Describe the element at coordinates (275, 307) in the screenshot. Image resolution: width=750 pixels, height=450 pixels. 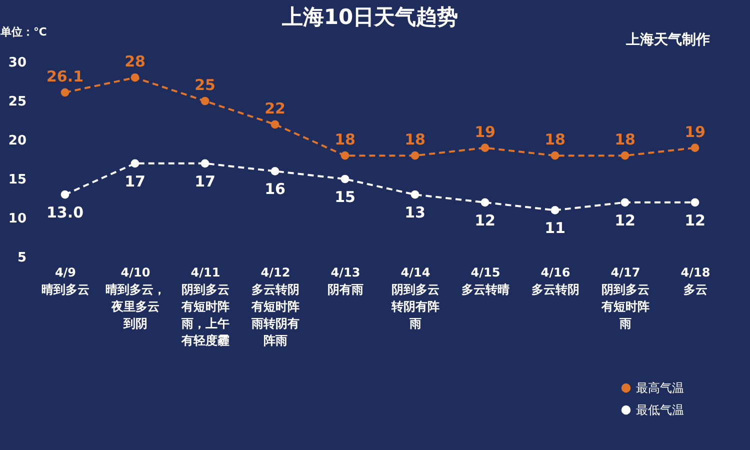
I see `x-tick-label: 4/12 多云转阴有短时阵雨转阴有阵雨` at that location.